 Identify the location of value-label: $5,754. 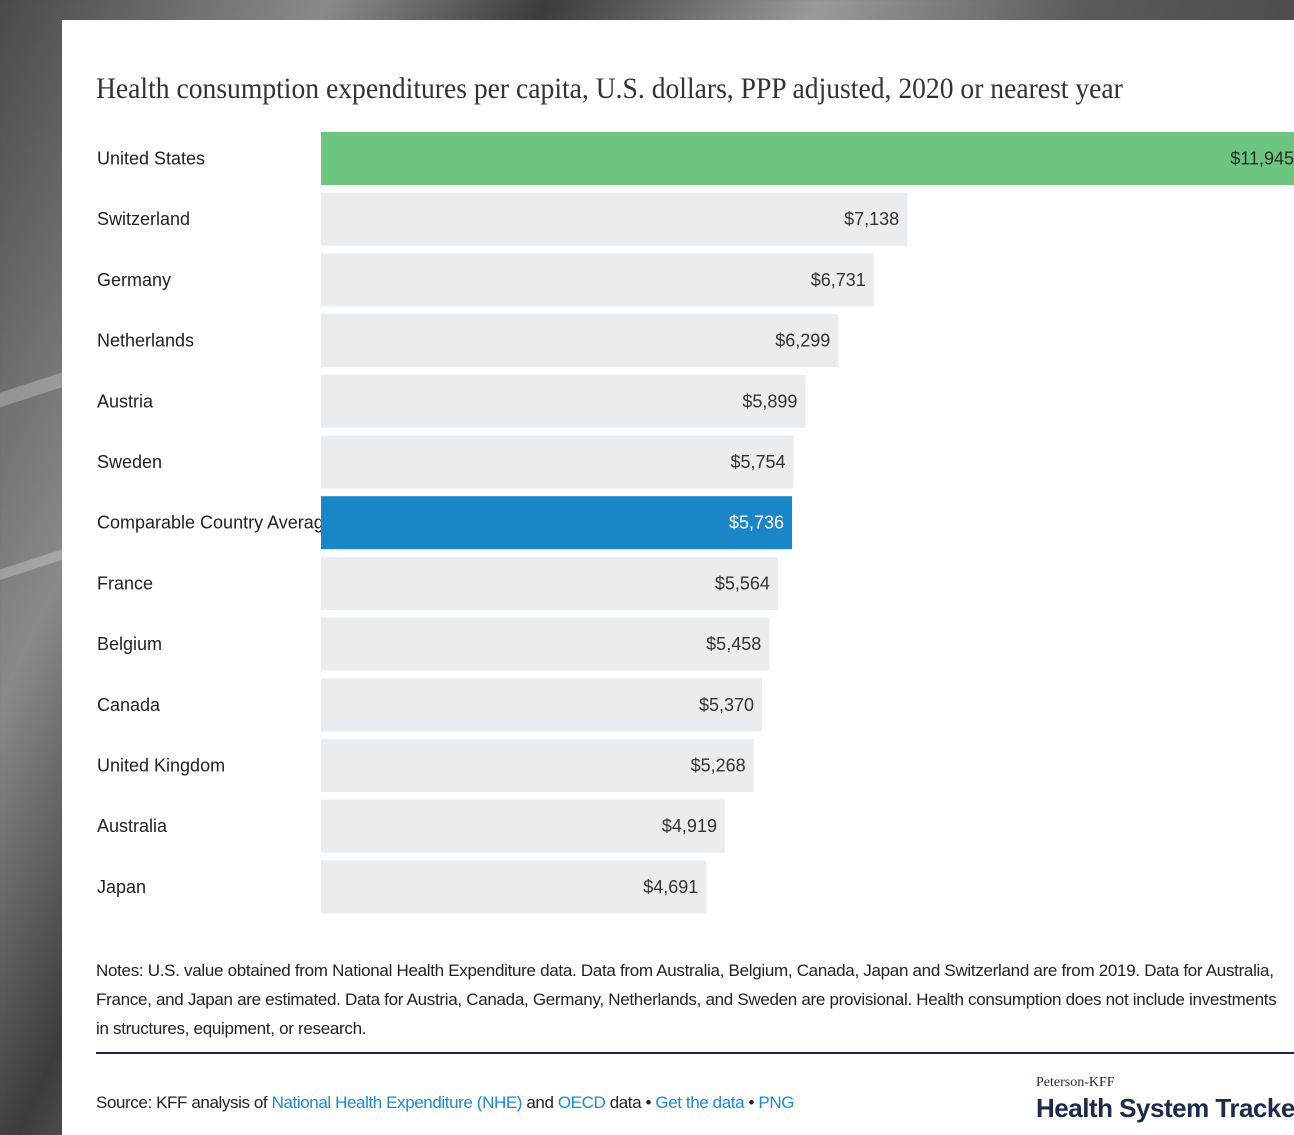
(757, 462).